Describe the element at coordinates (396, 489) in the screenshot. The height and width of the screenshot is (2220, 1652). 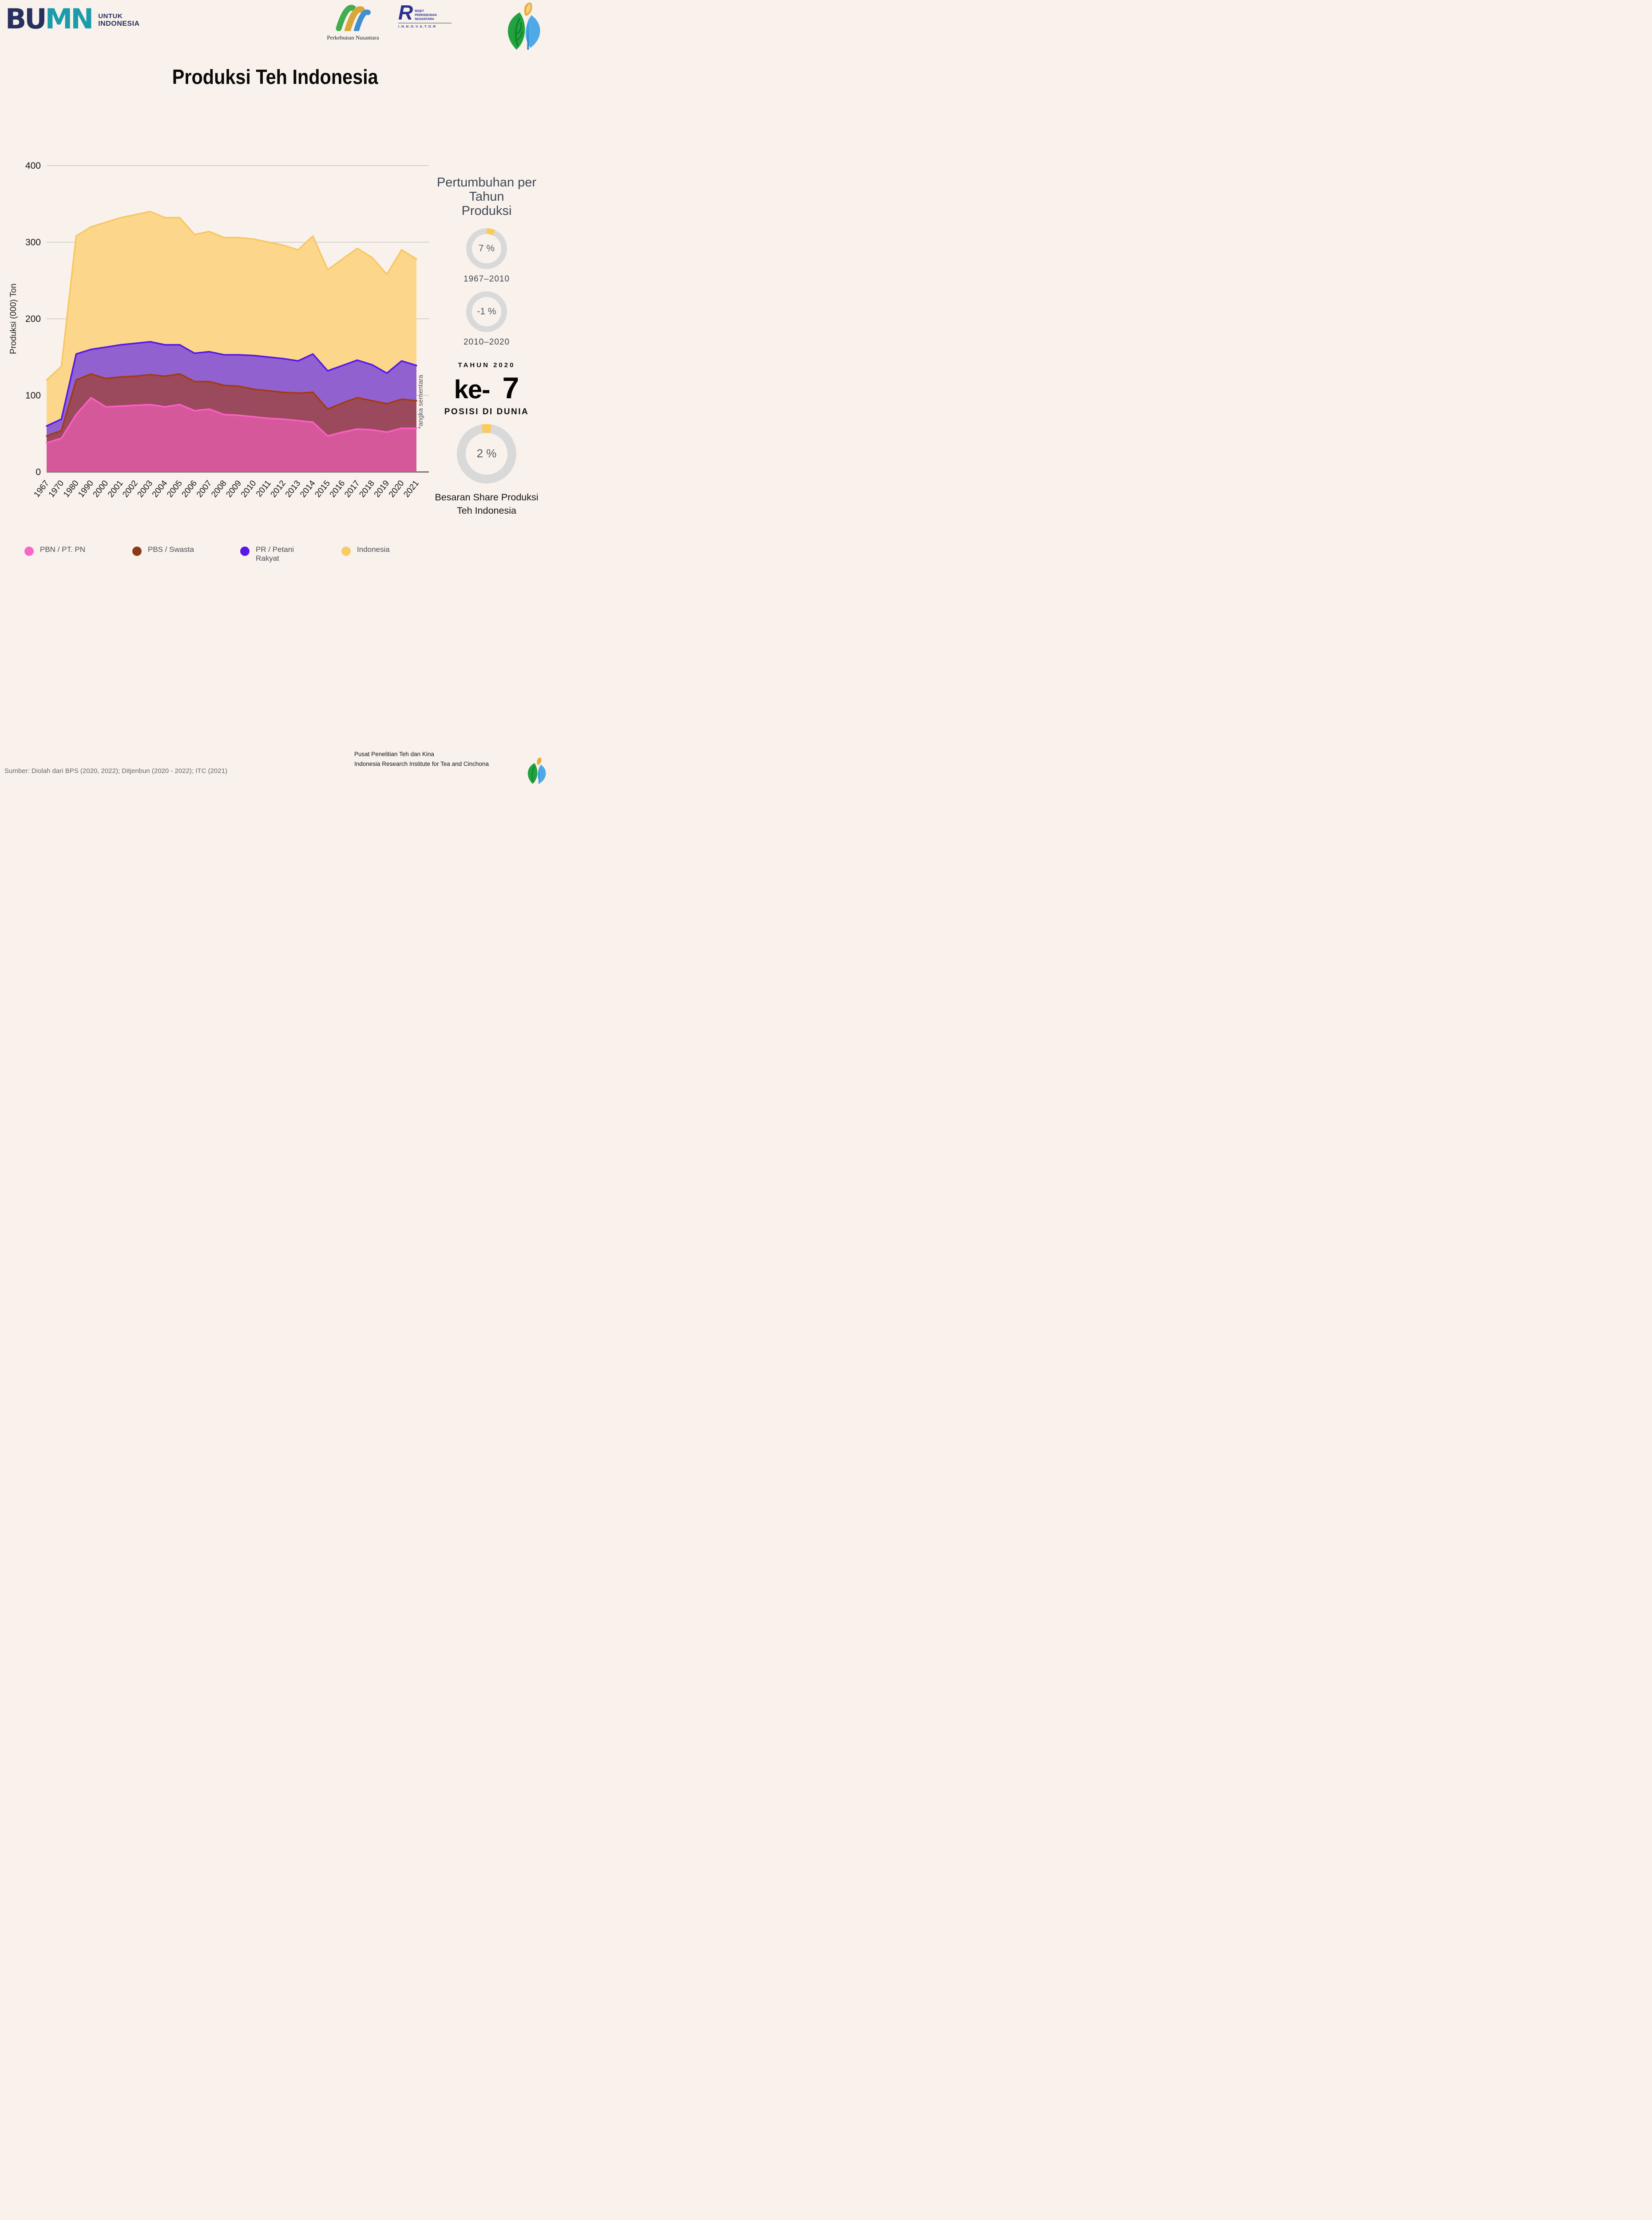
I see `x-tick-label: 2020` at that location.